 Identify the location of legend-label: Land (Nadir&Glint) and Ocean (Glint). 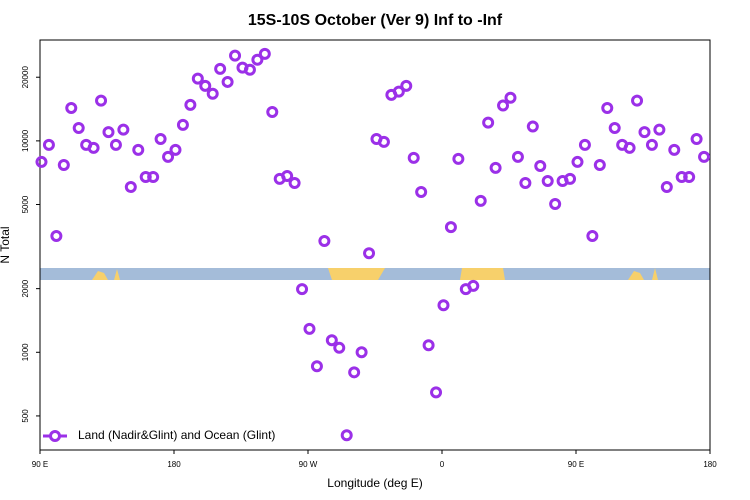
(176, 435).